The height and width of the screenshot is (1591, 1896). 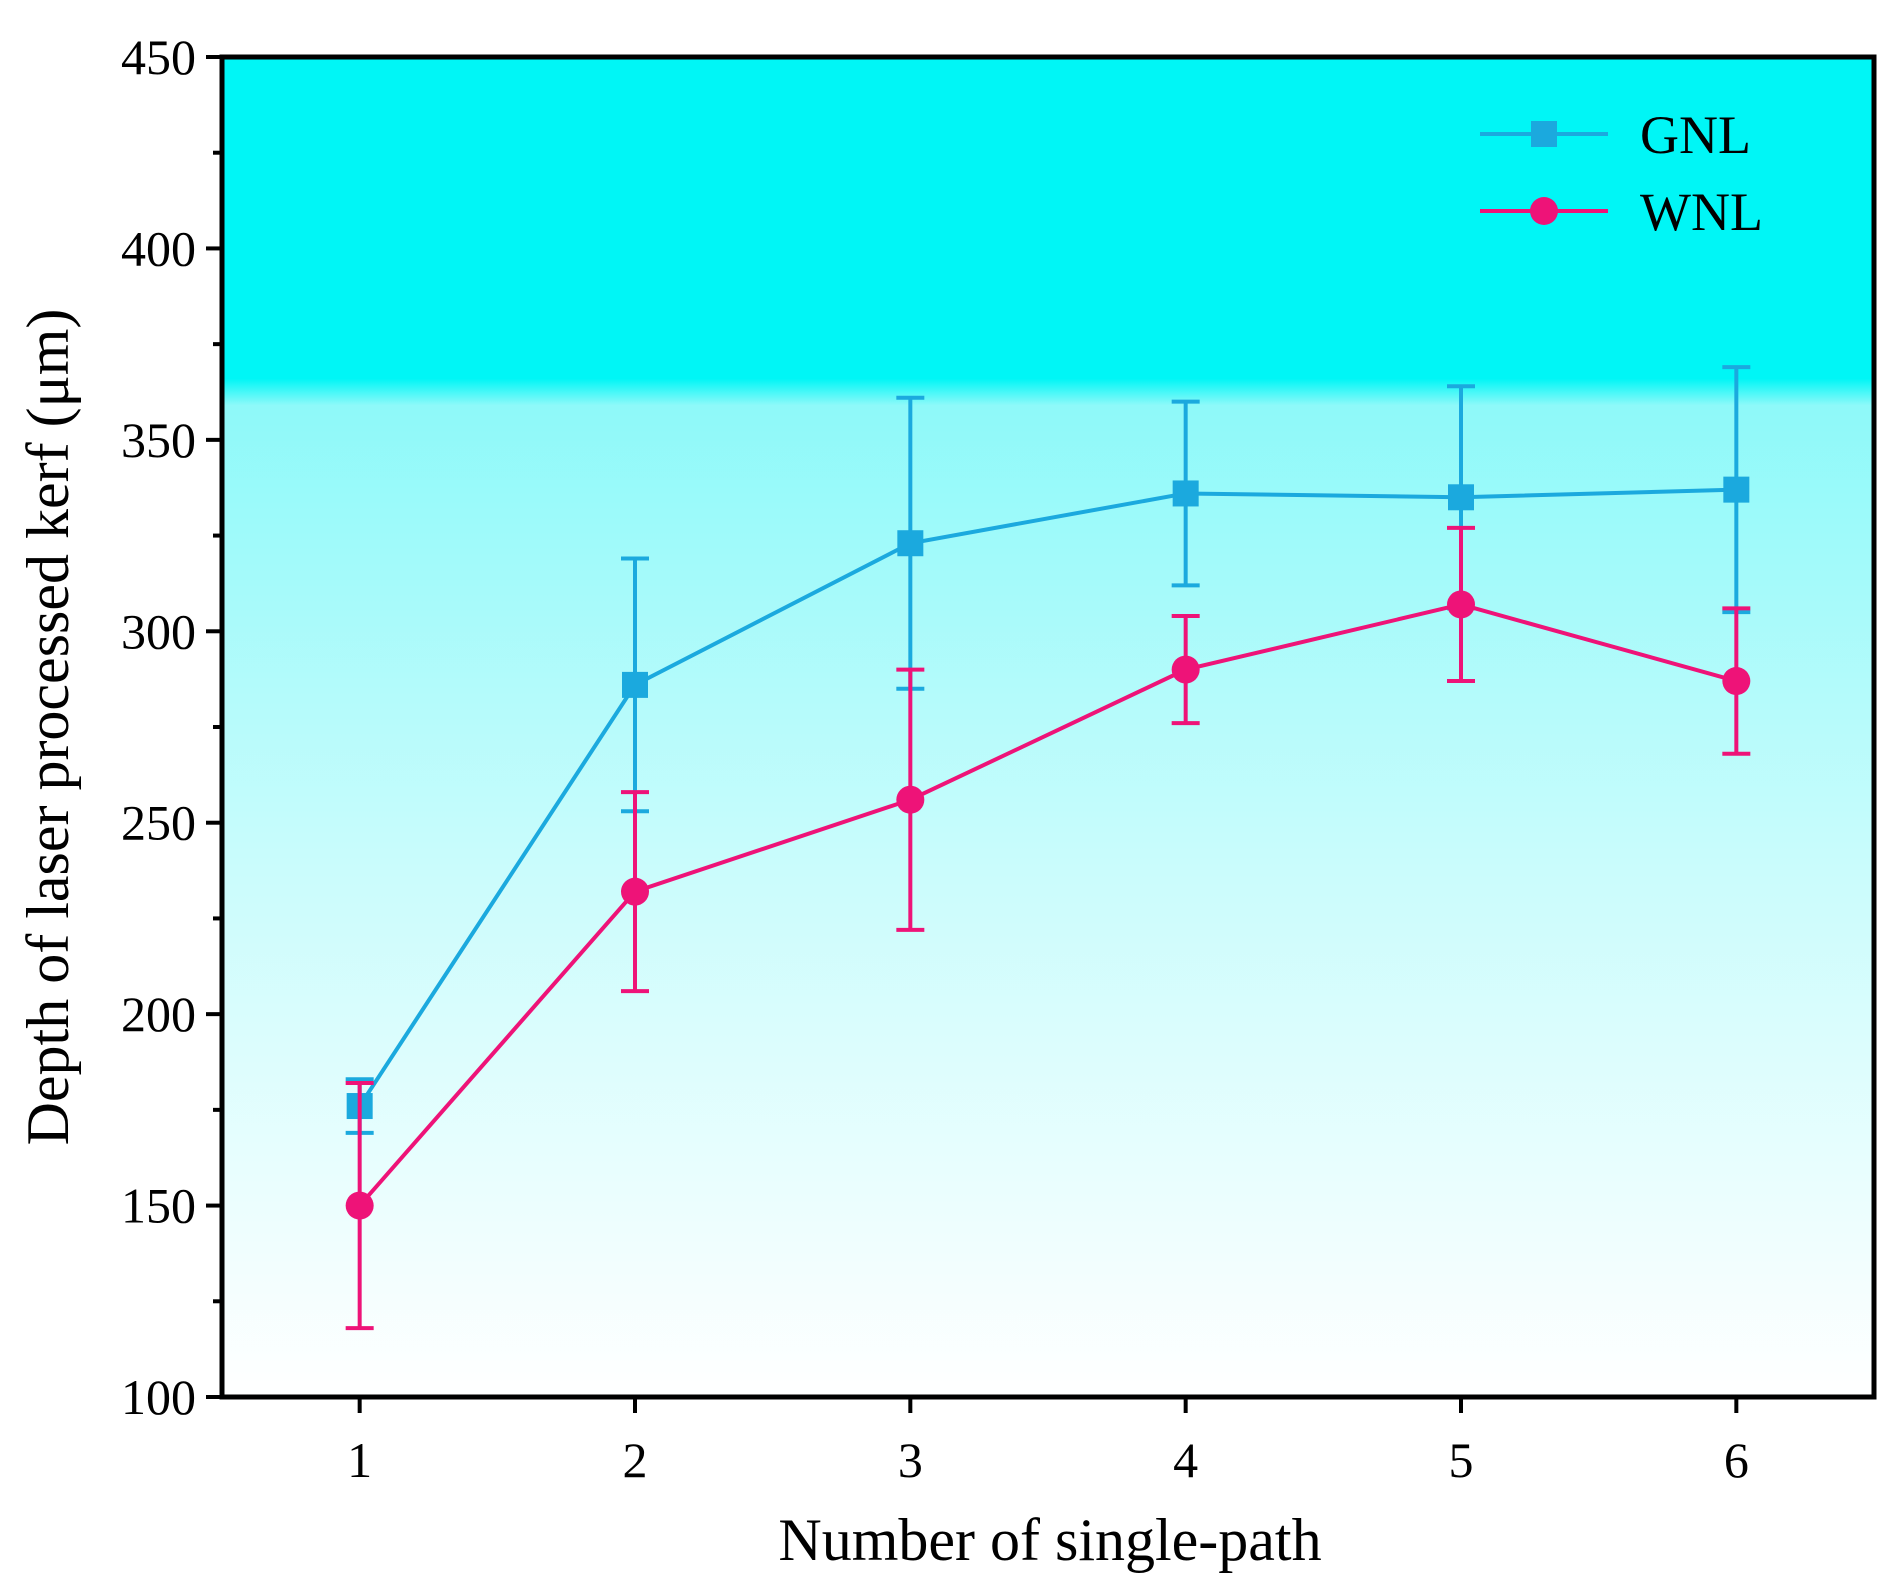 What do you see at coordinates (48, 727) in the screenshot?
I see `y-axis-title: Depth of laser processed kerf (μm)` at bounding box center [48, 727].